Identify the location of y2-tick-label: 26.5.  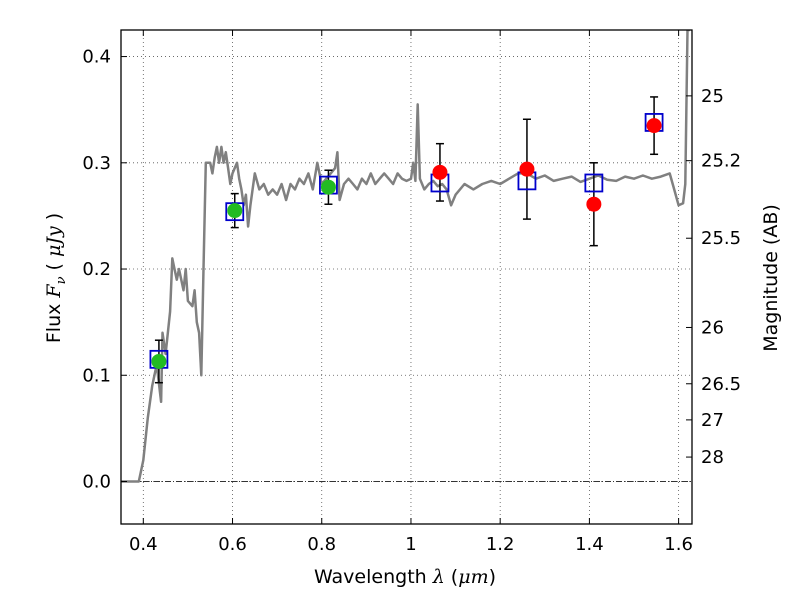
(721, 384).